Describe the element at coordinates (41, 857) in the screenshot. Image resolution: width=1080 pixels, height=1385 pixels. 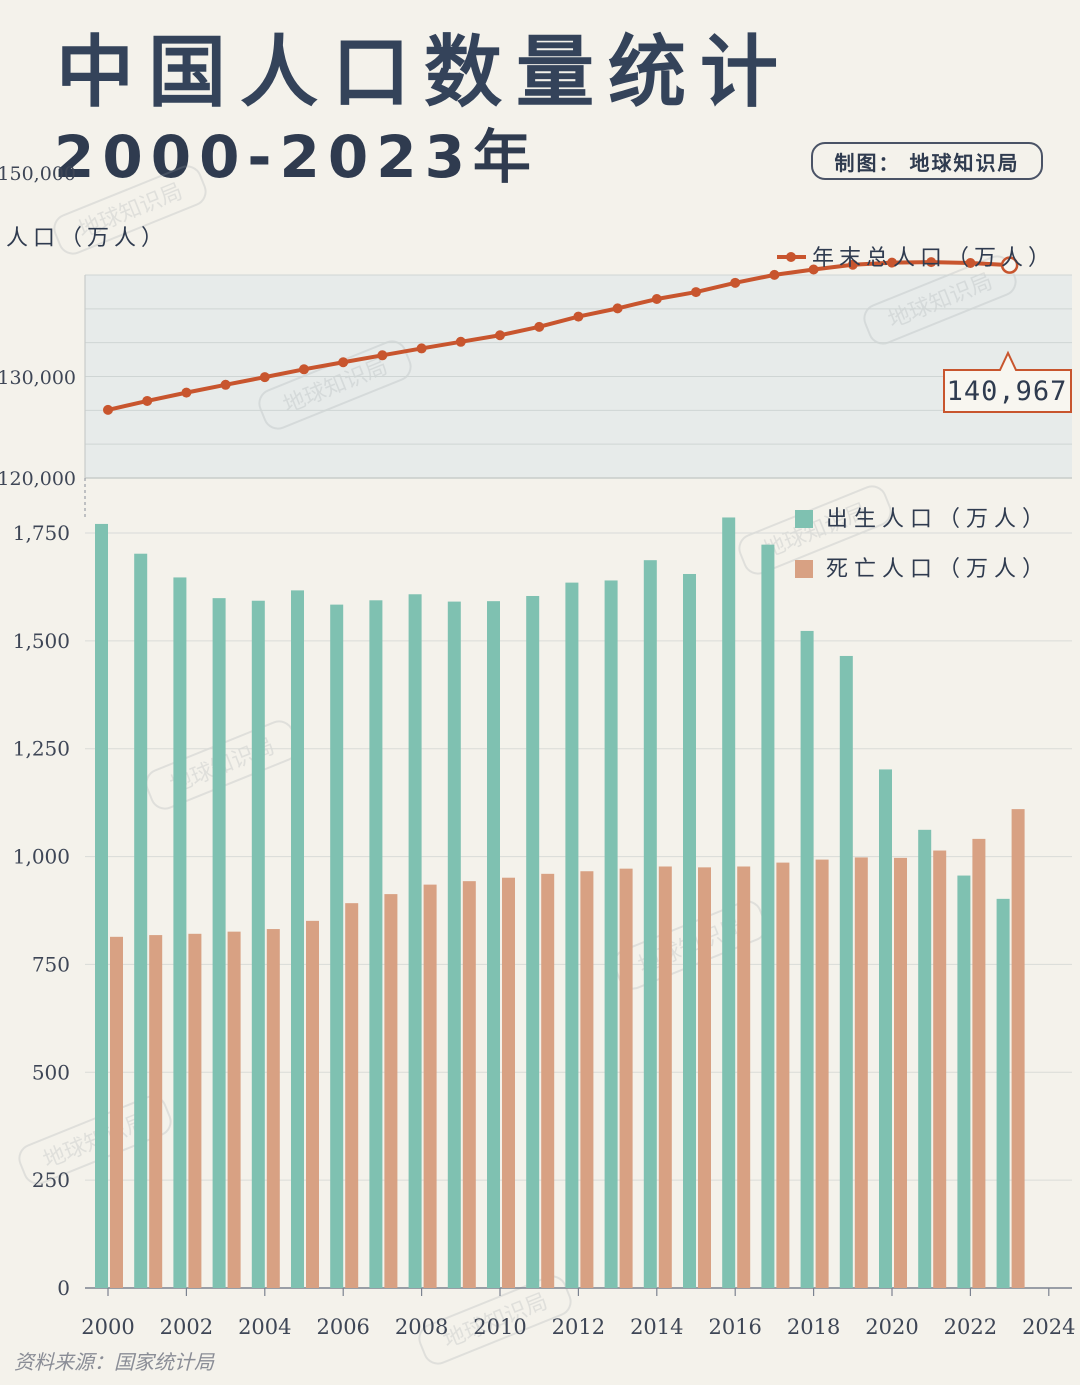
I see `bar-y-tick-label: 1,000` at that location.